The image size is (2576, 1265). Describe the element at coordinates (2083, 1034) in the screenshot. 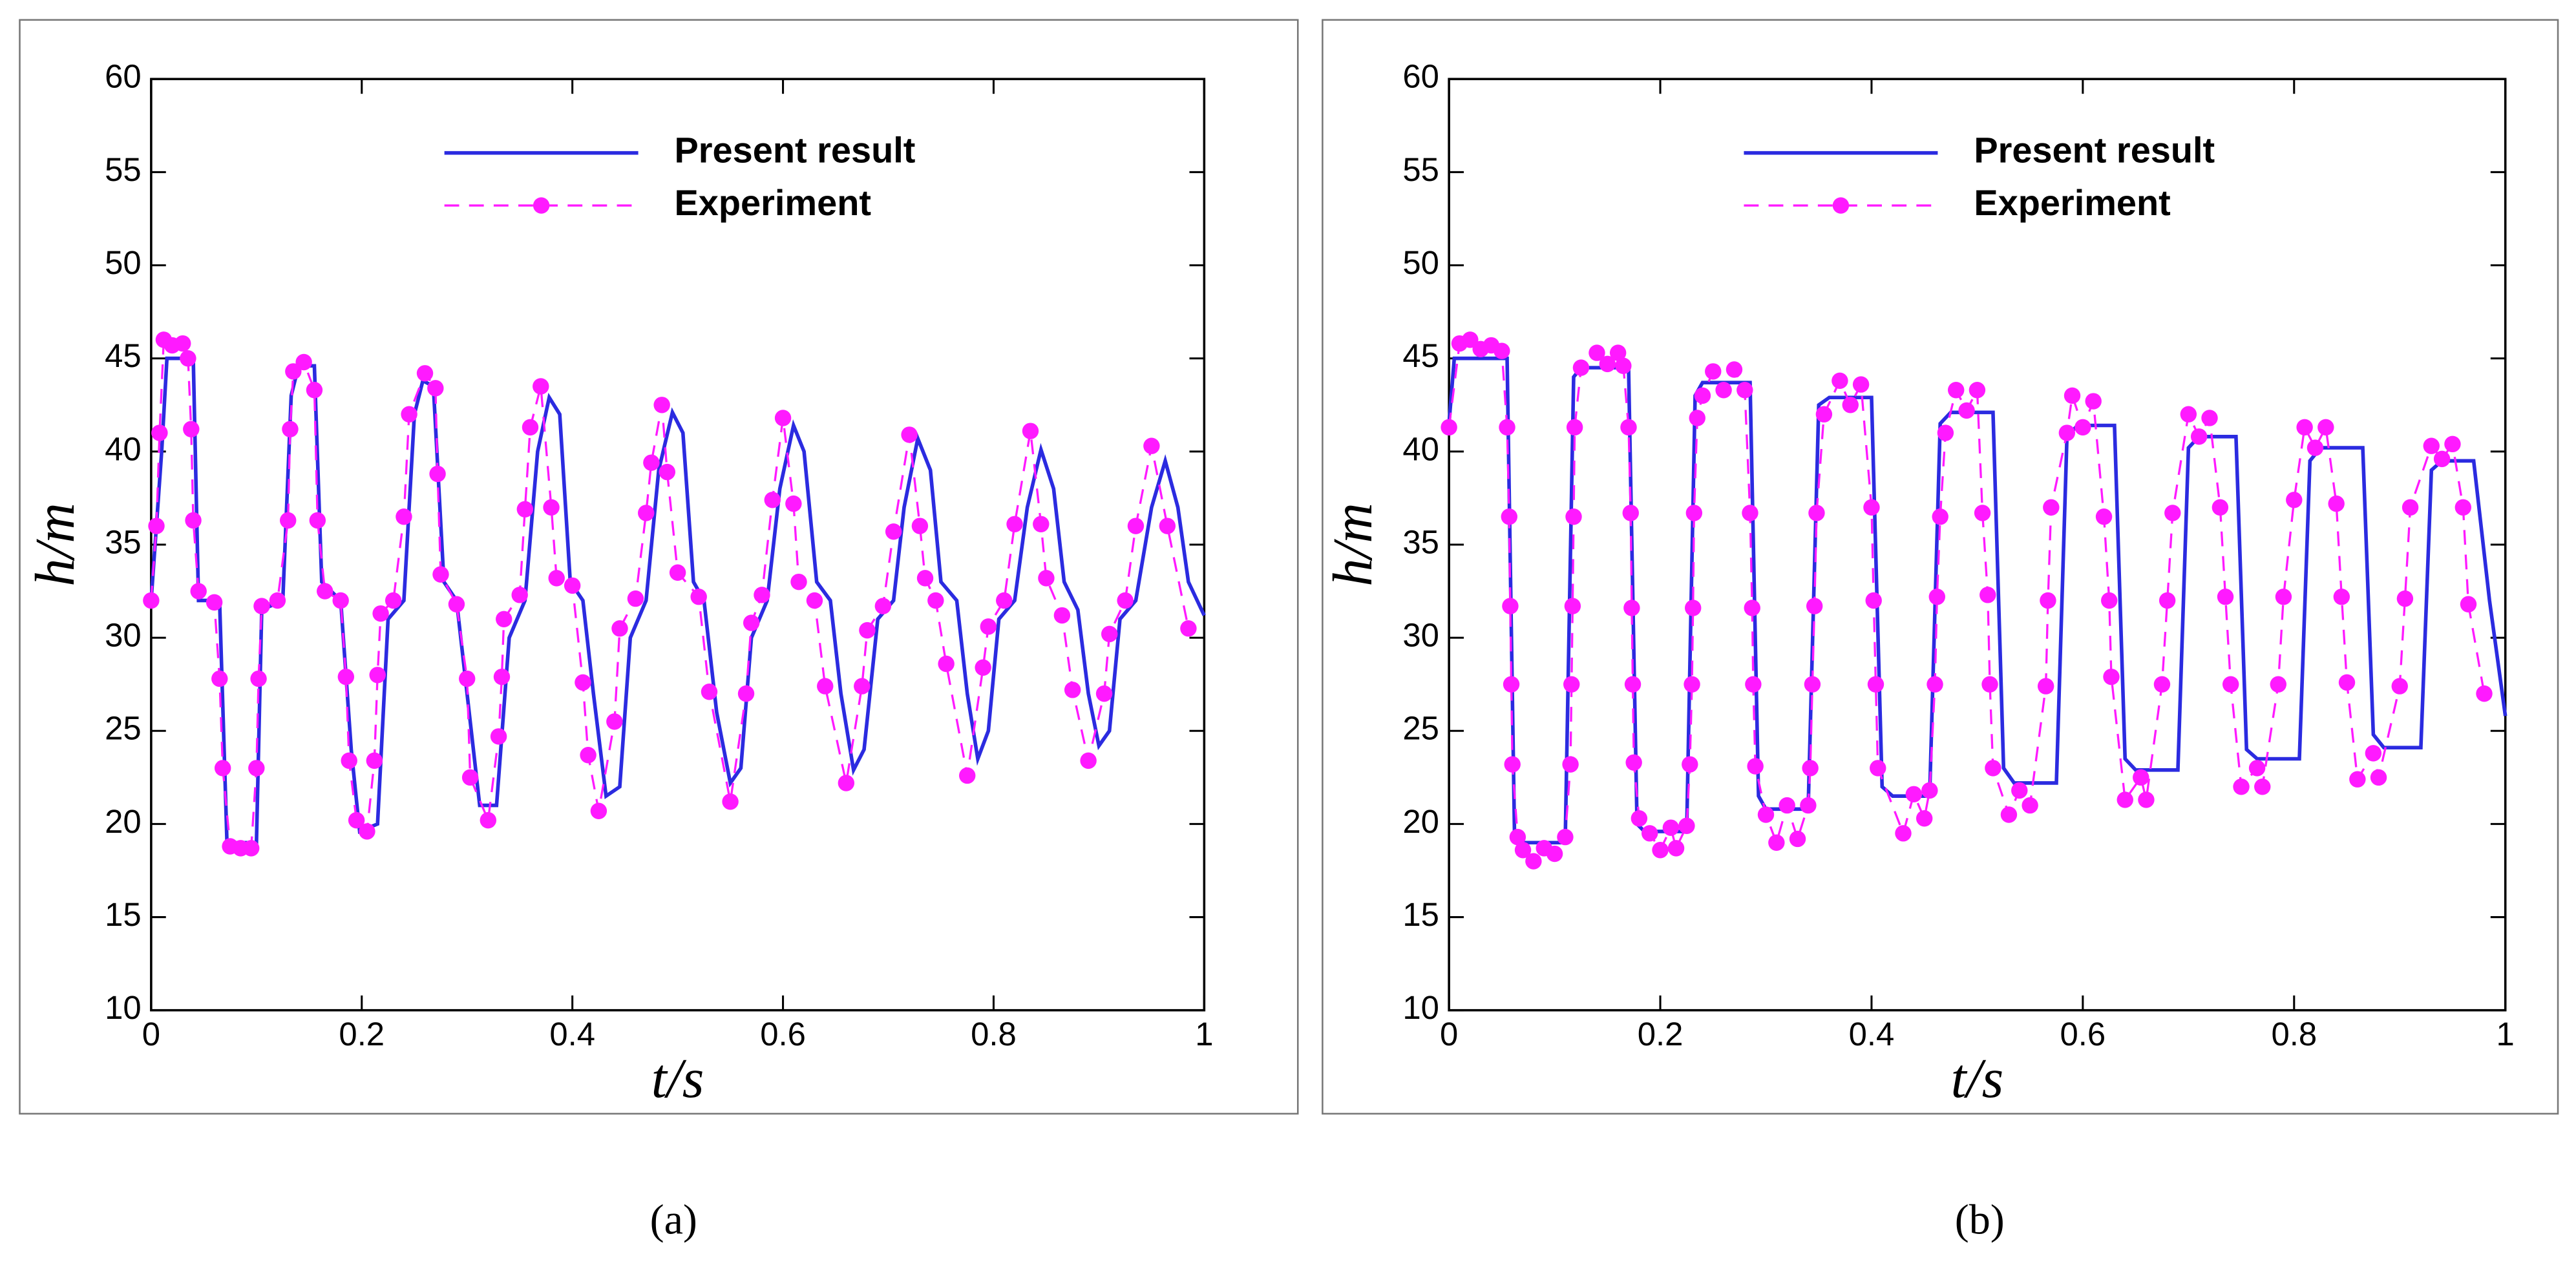

I see `x-tick-label: 0.6` at that location.